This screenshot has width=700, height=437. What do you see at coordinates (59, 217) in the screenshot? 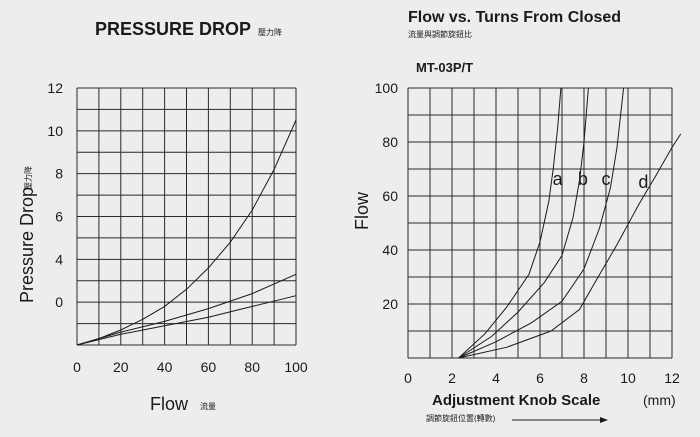
I see `y-tick-label: 6` at bounding box center [59, 217].